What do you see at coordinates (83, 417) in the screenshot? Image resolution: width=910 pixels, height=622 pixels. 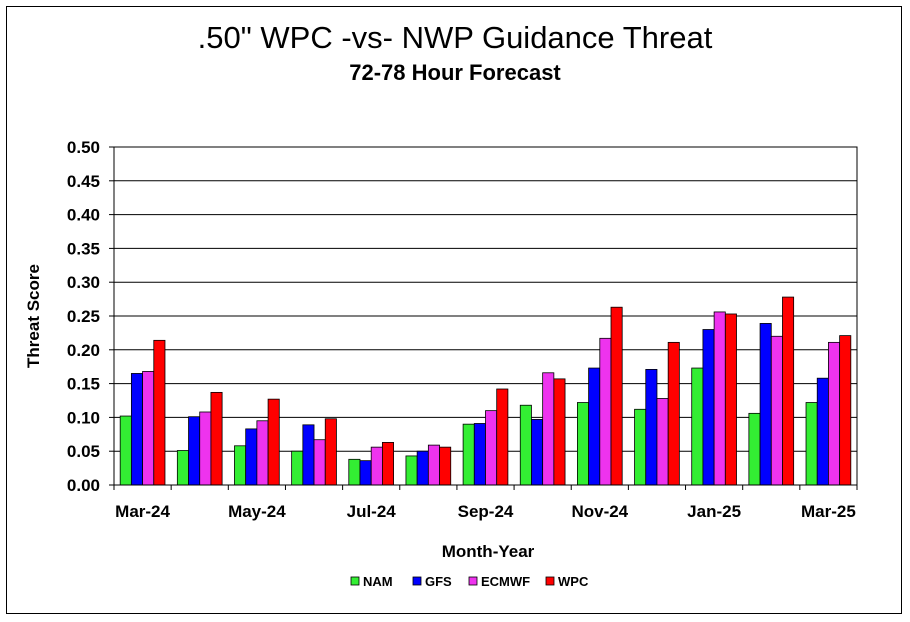 I see `y-tick-label: 0.10` at bounding box center [83, 417].